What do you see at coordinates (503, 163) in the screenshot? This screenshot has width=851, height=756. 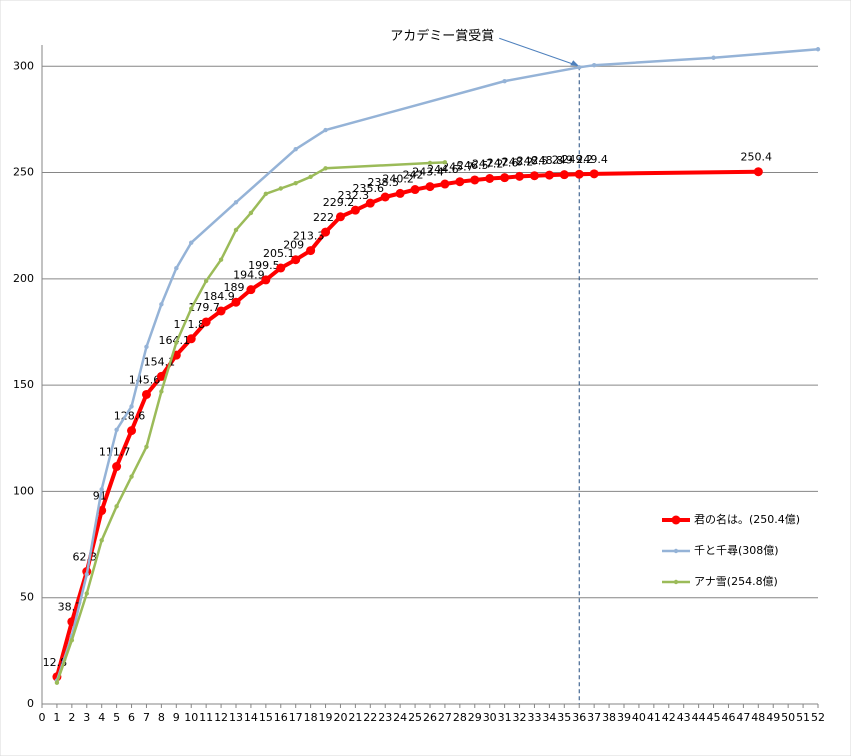 I see `data-label: 247.6` at bounding box center [503, 163].